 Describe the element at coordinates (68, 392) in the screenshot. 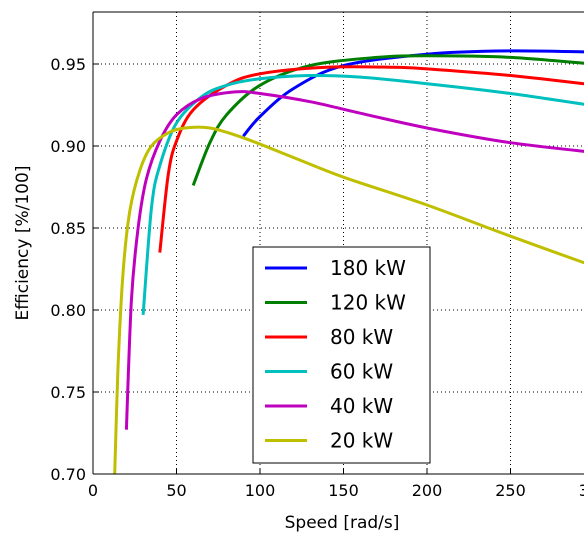

I see `y-tick-label: 0.75` at that location.